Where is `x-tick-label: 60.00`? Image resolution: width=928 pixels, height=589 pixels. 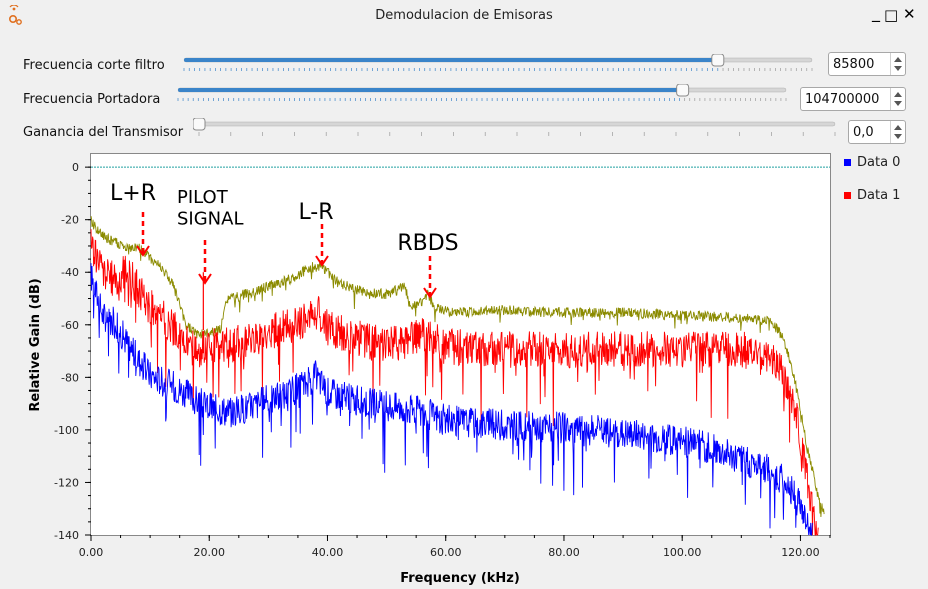
x-tick-label: 60.00 is located at coordinates (446, 552).